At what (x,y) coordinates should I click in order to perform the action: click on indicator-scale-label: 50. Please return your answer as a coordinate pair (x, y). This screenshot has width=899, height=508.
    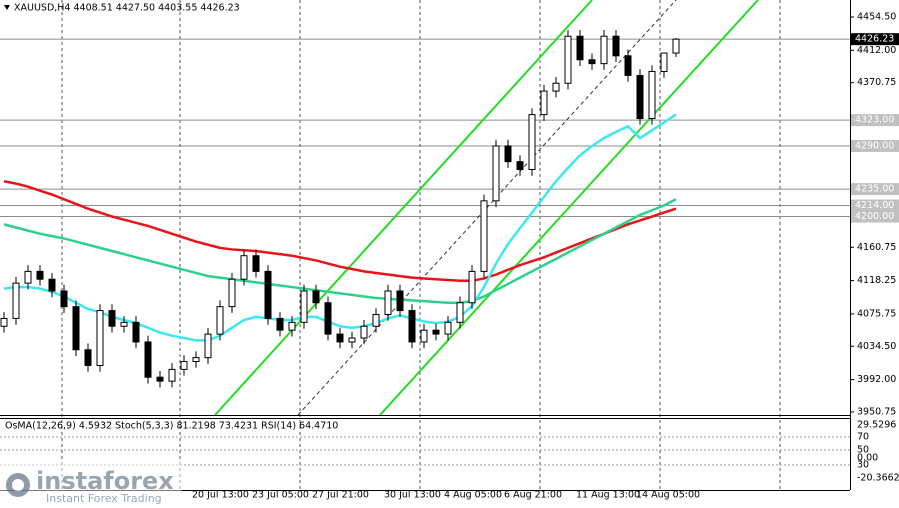
    Looking at the image, I should click on (863, 450).